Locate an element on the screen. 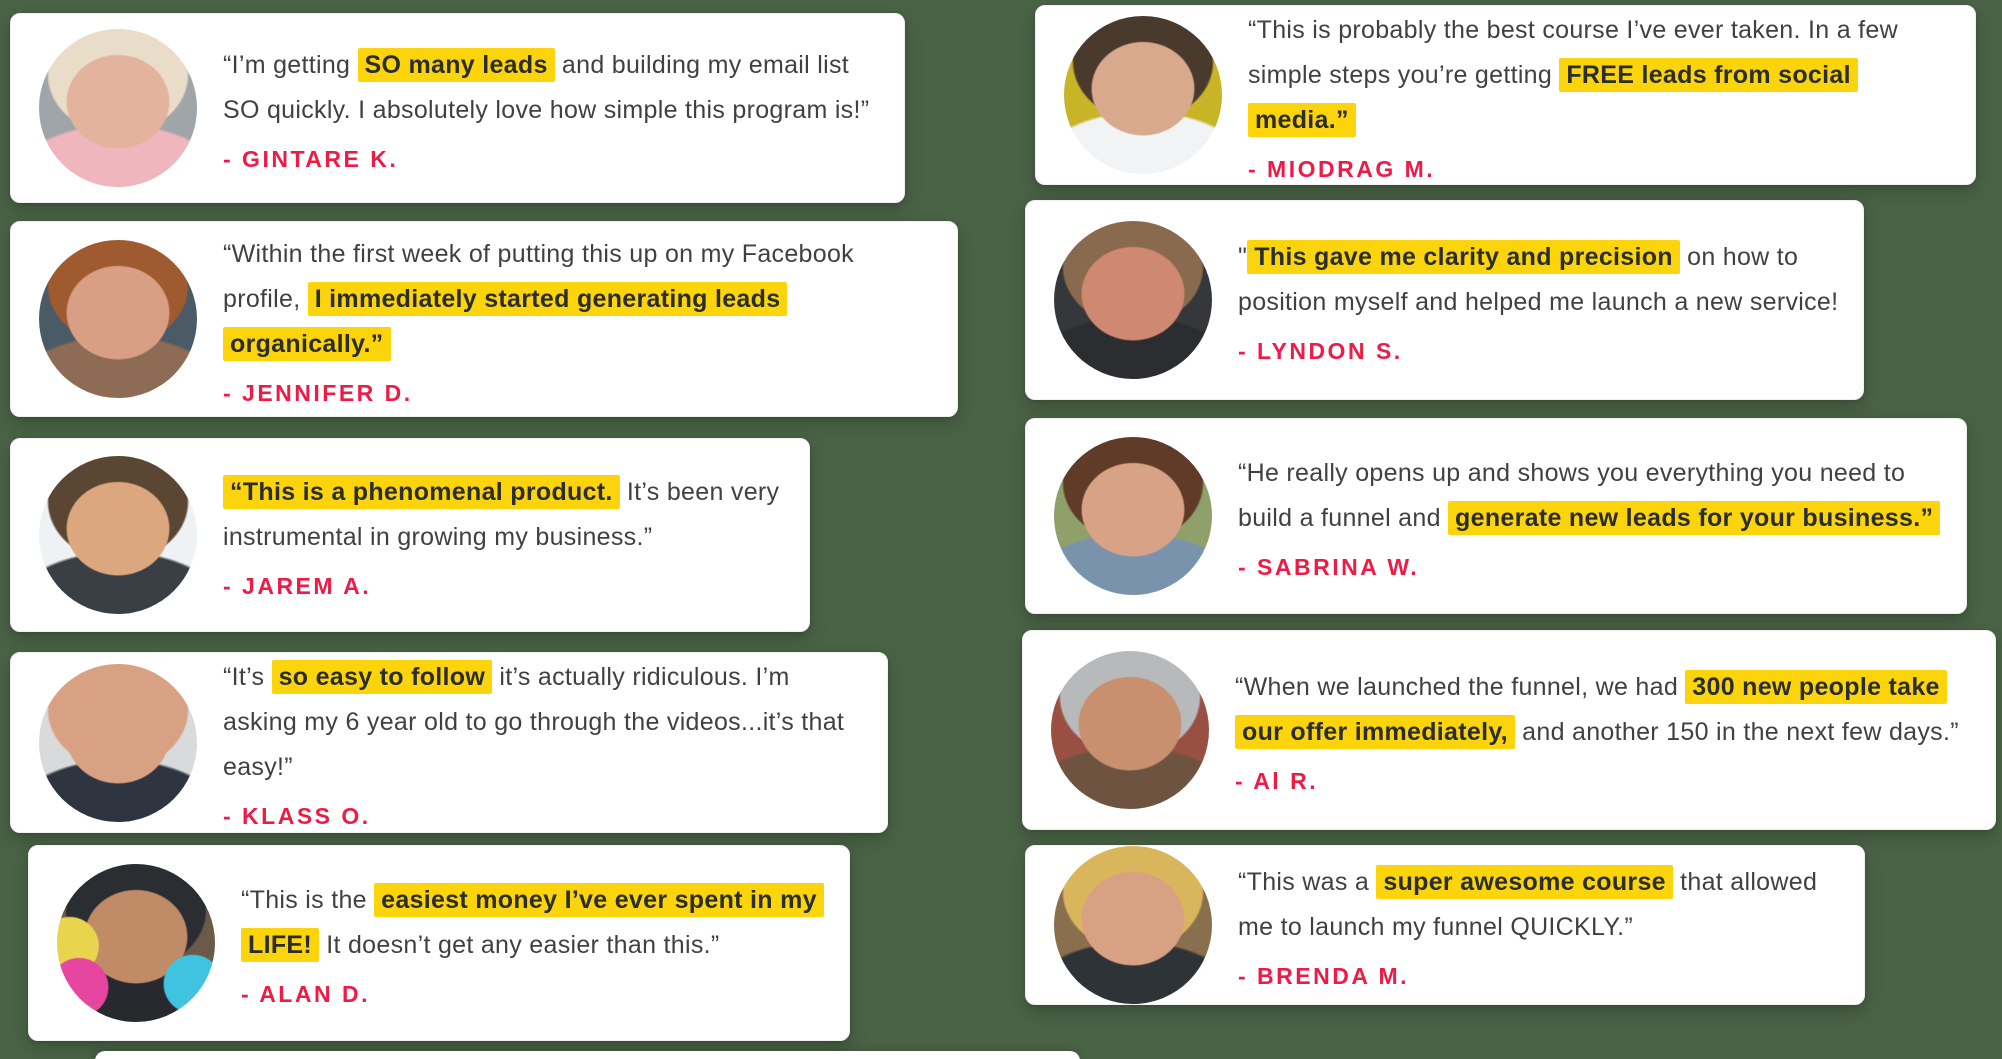  partial-testimonial-card is located at coordinates (587, 1055).